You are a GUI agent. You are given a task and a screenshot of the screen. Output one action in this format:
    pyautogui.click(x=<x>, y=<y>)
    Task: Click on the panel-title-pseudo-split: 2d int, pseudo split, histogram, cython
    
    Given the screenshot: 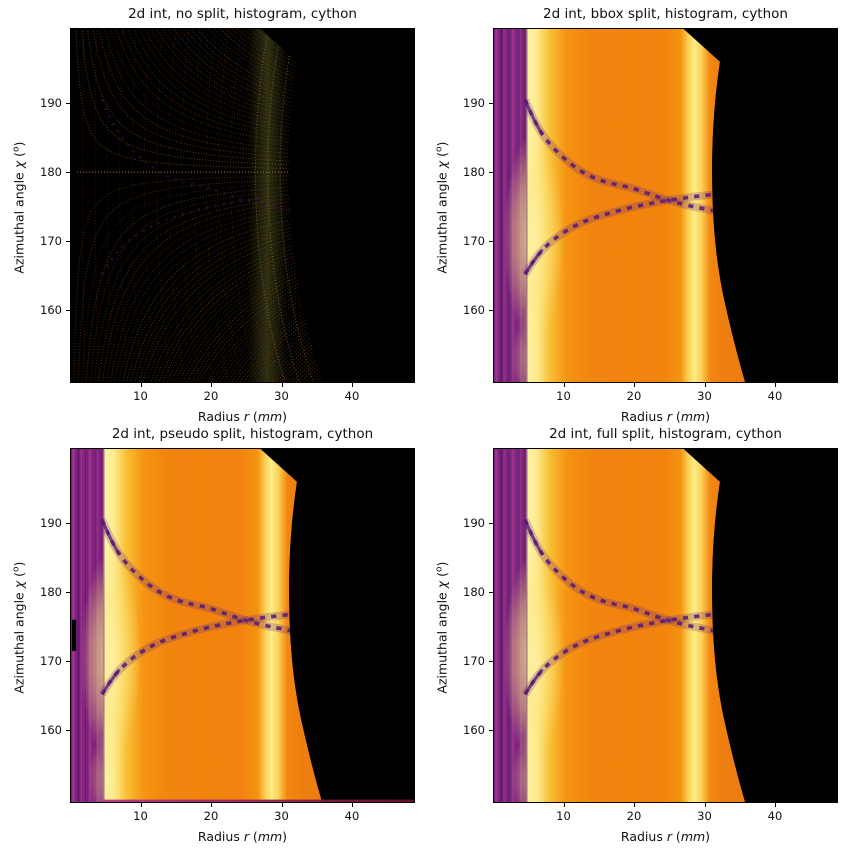 What is the action you would take?
    pyautogui.click(x=242, y=434)
    